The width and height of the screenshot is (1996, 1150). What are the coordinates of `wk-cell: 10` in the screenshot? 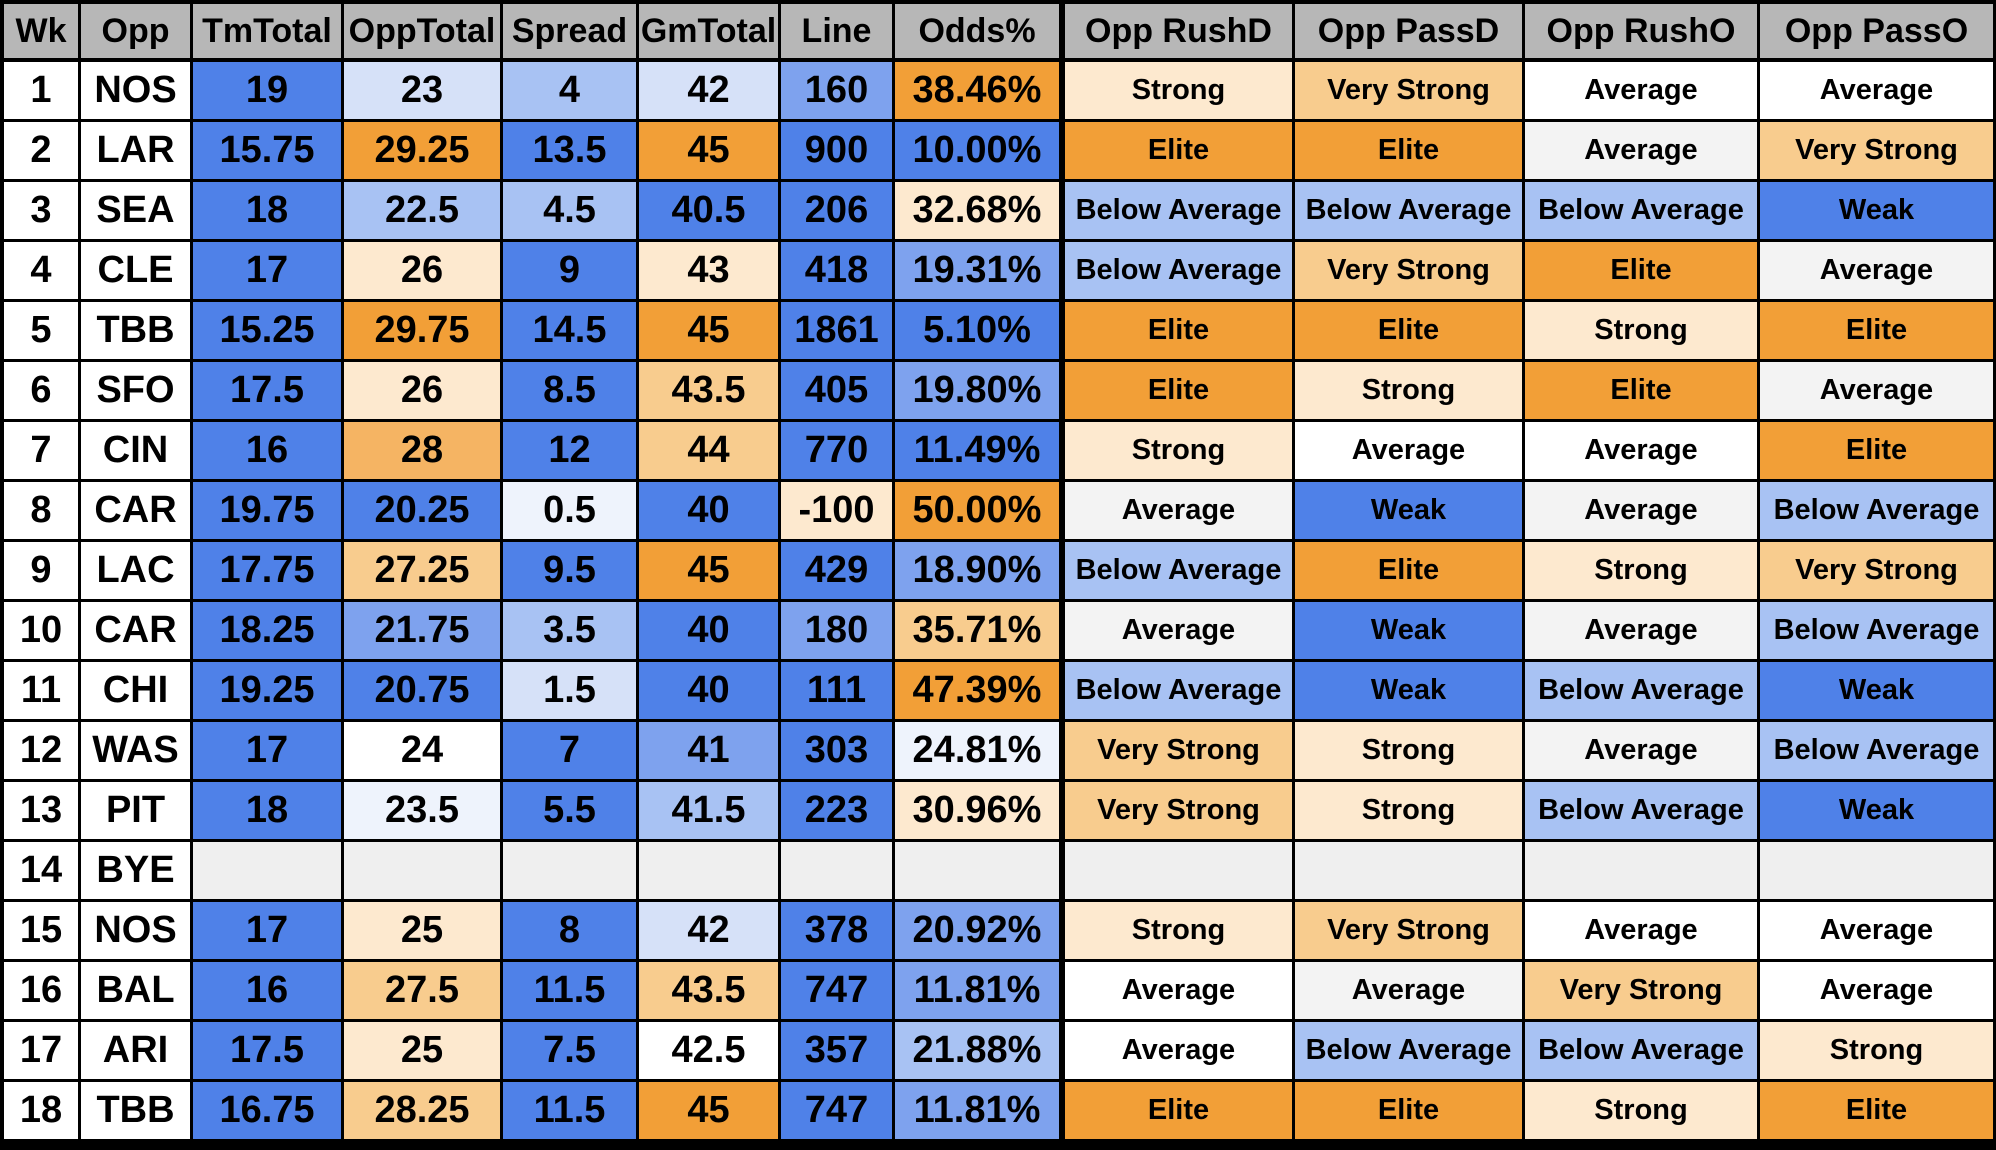 It's located at (40, 632).